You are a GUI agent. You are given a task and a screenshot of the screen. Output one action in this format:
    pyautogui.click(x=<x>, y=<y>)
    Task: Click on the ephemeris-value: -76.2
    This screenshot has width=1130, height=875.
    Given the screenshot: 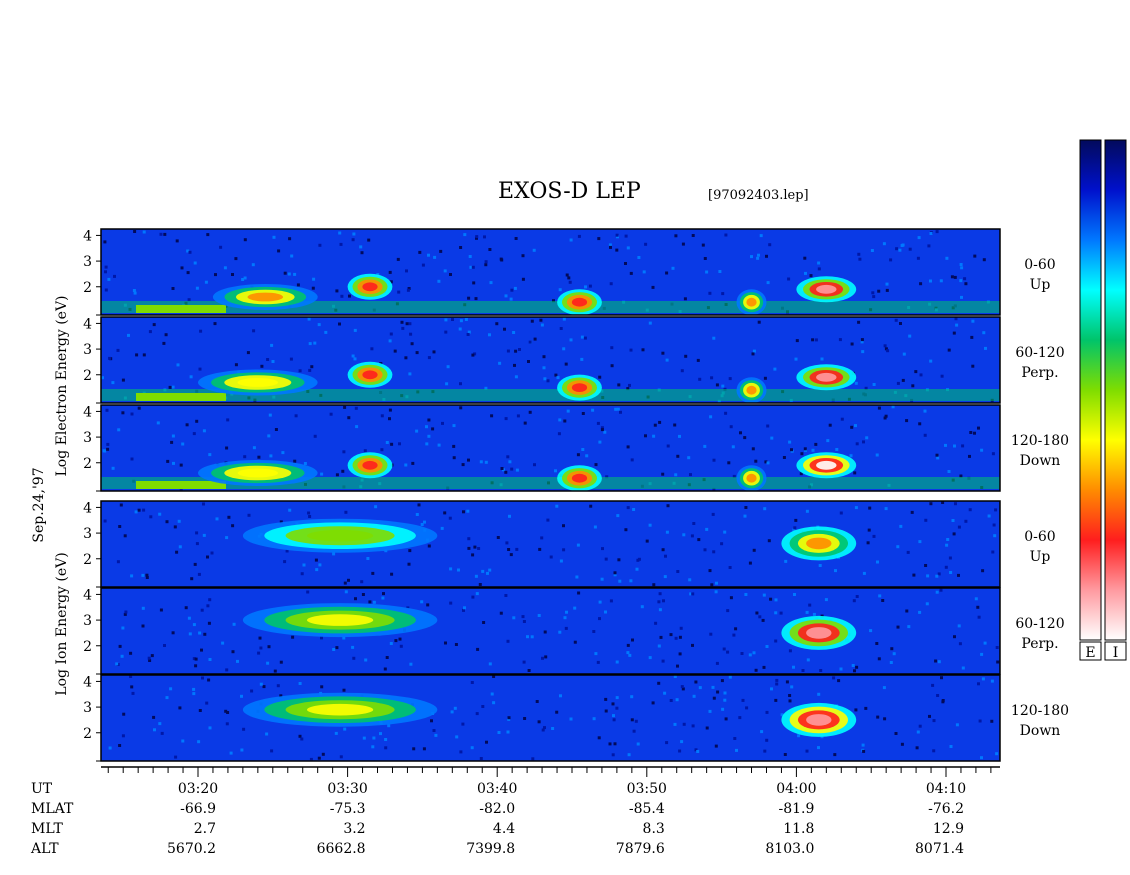 What is the action you would take?
    pyautogui.click(x=946, y=809)
    